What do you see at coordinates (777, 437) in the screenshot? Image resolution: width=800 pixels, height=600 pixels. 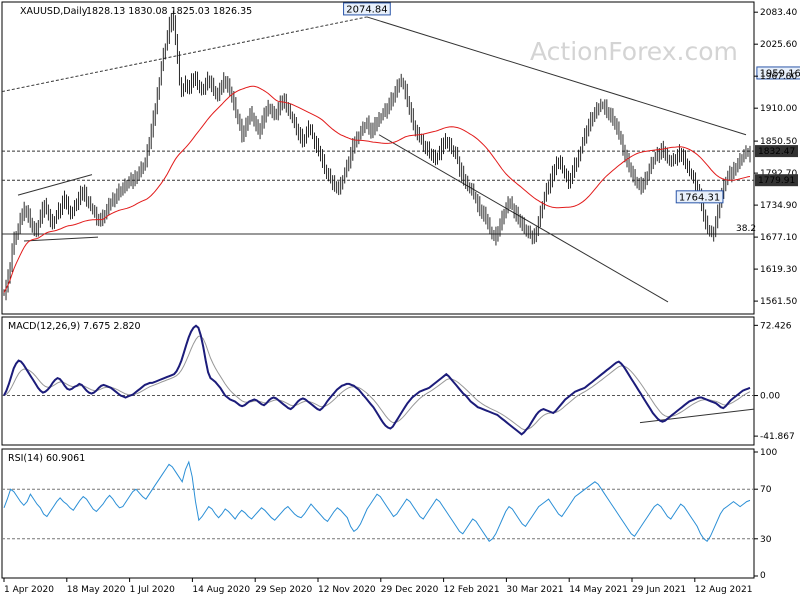 I see `macd-tick-label: -41.867` at bounding box center [777, 437].